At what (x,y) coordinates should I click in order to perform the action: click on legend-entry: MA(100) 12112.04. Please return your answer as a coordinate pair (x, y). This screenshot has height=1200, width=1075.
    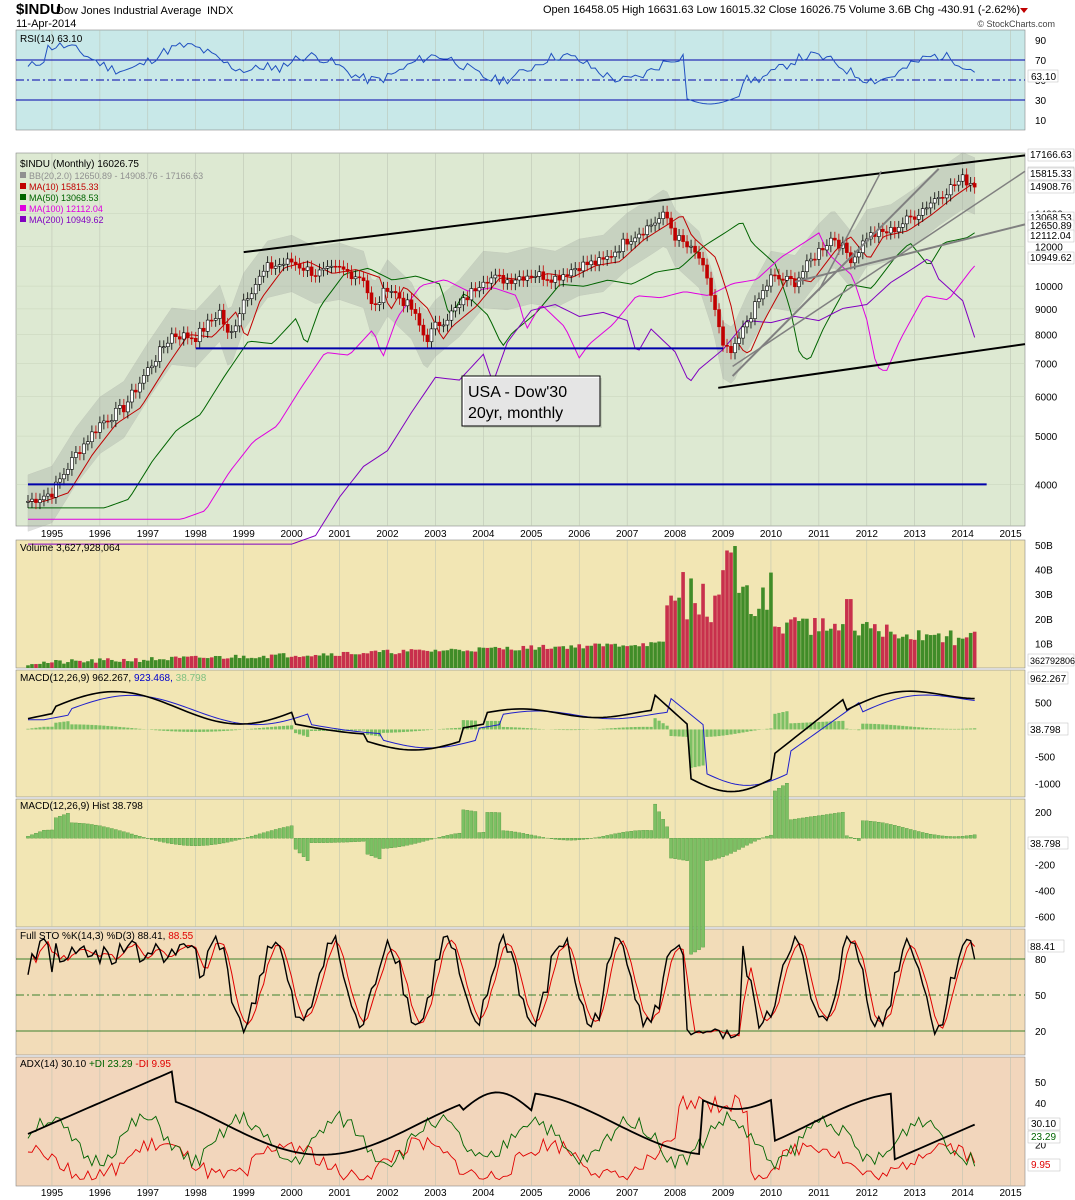
    Looking at the image, I should click on (66, 209).